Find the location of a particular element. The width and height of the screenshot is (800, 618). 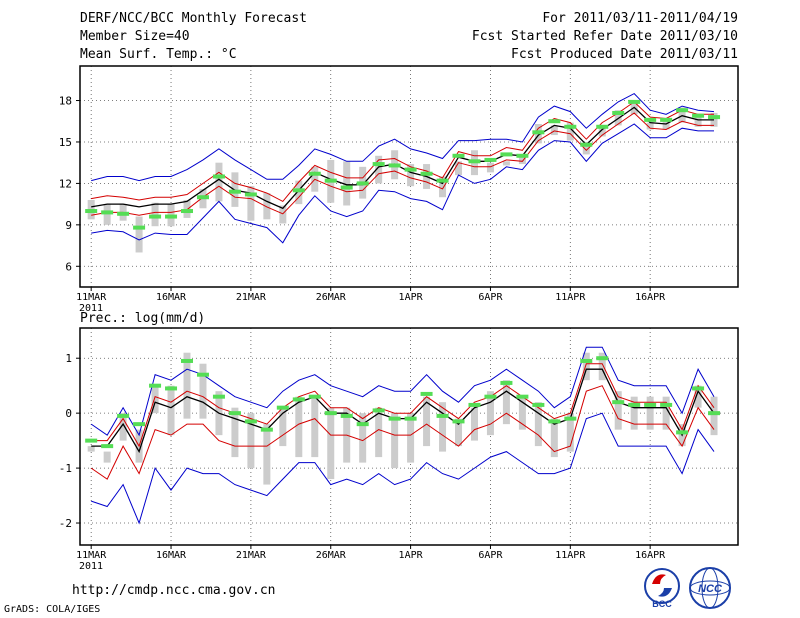

y-tick-label: 15 is located at coordinates (65, 142).